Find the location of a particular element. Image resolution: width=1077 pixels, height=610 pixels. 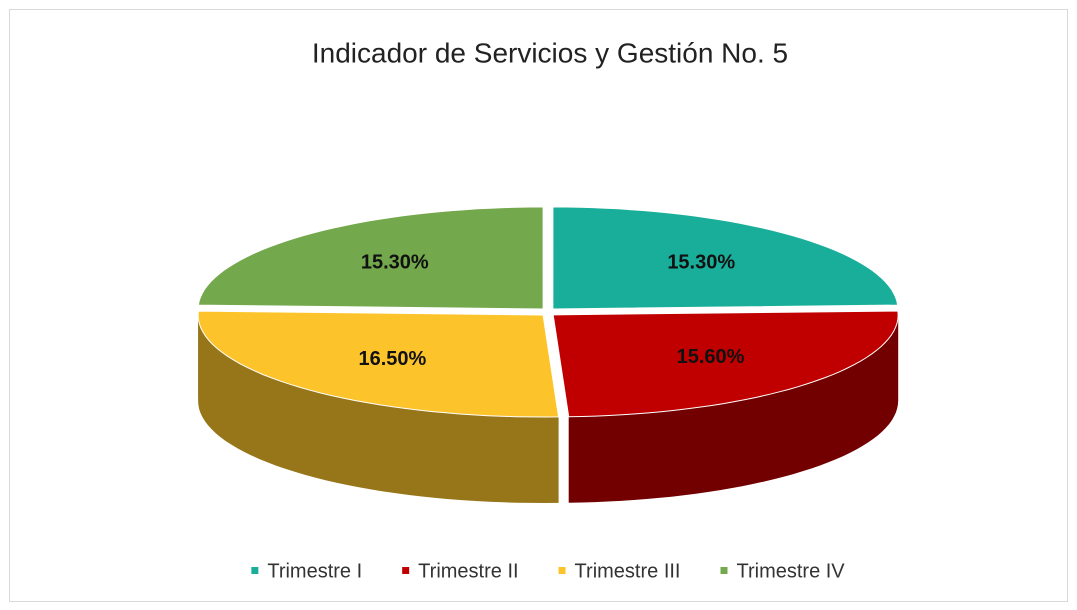

legend-label: Trimestre IV is located at coordinates (790, 571).